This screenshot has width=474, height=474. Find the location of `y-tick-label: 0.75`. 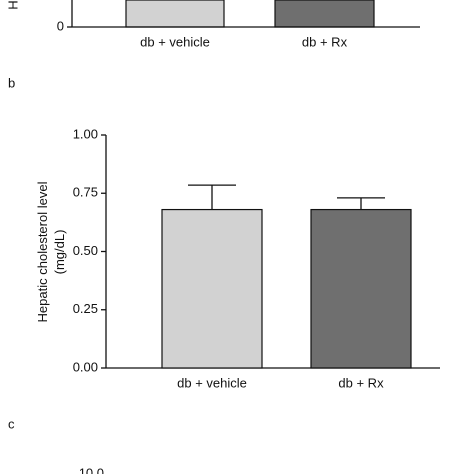

y-tick-label: 0.75 is located at coordinates (85, 192).